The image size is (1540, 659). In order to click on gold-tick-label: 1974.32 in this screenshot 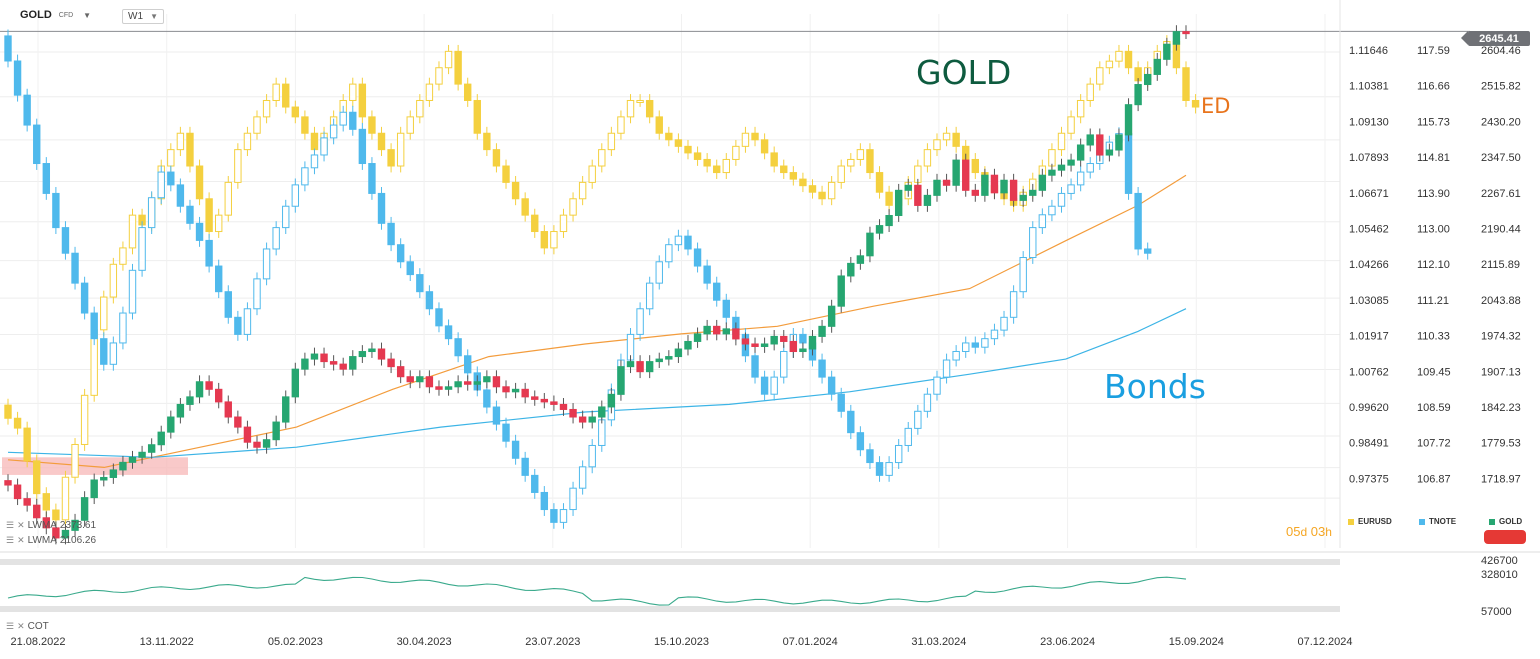, I will do `click(1501, 337)`.